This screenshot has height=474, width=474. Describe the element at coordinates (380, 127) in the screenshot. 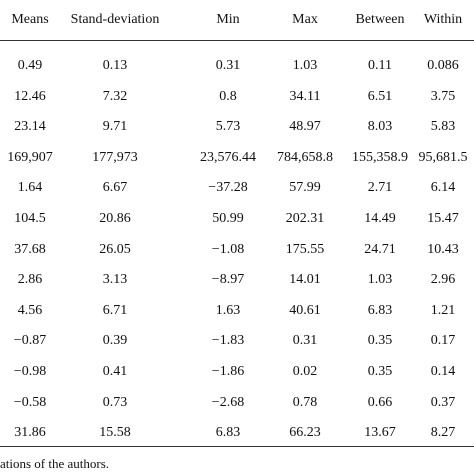

I see `table-cell: 8.03` at that location.